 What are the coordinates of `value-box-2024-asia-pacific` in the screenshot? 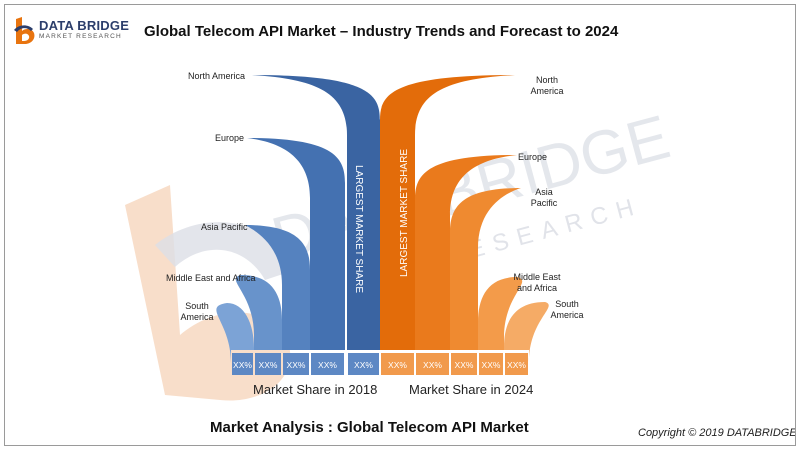 It's located at (464, 364).